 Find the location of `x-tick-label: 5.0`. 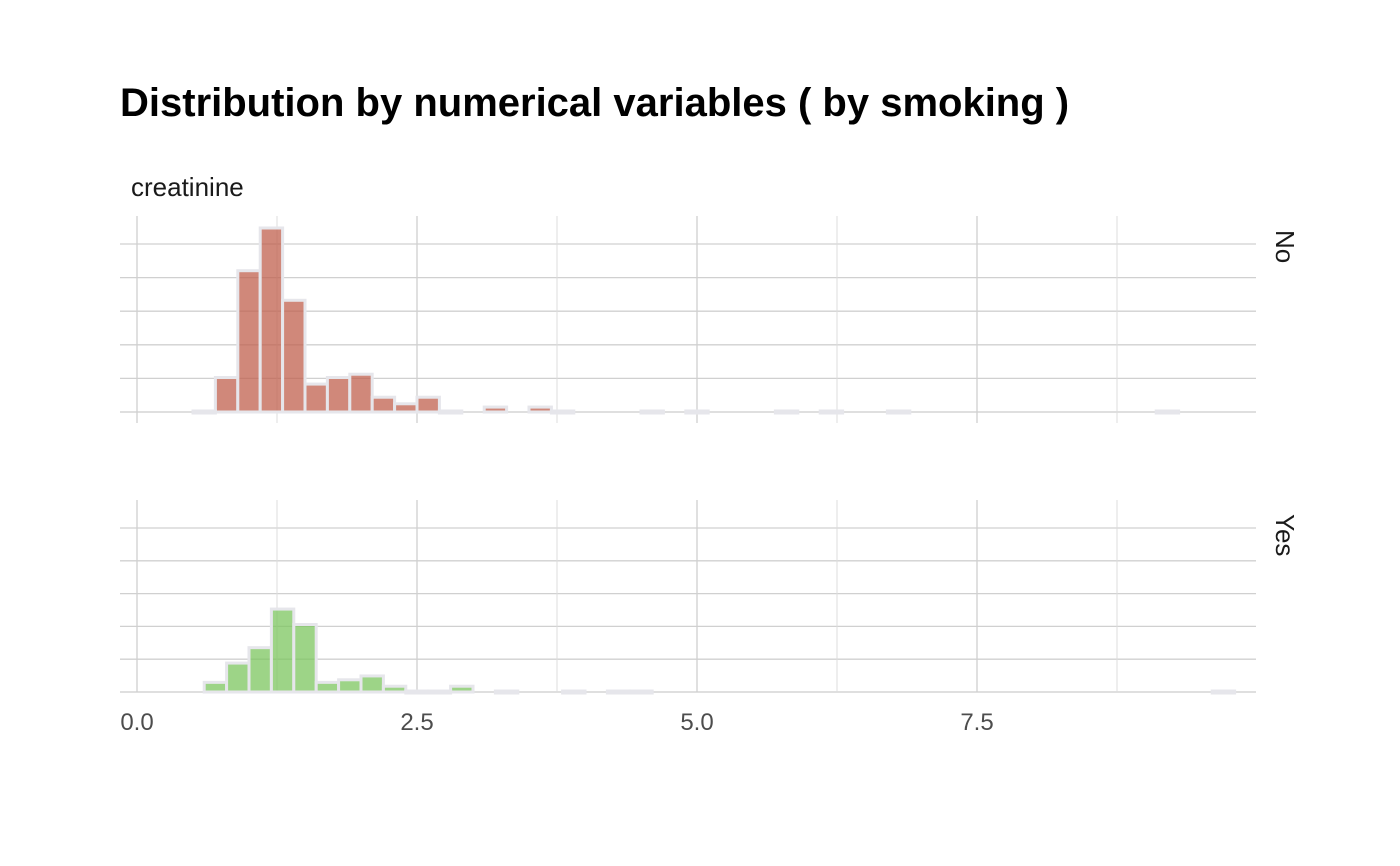

x-tick-label: 5.0 is located at coordinates (696, 722).